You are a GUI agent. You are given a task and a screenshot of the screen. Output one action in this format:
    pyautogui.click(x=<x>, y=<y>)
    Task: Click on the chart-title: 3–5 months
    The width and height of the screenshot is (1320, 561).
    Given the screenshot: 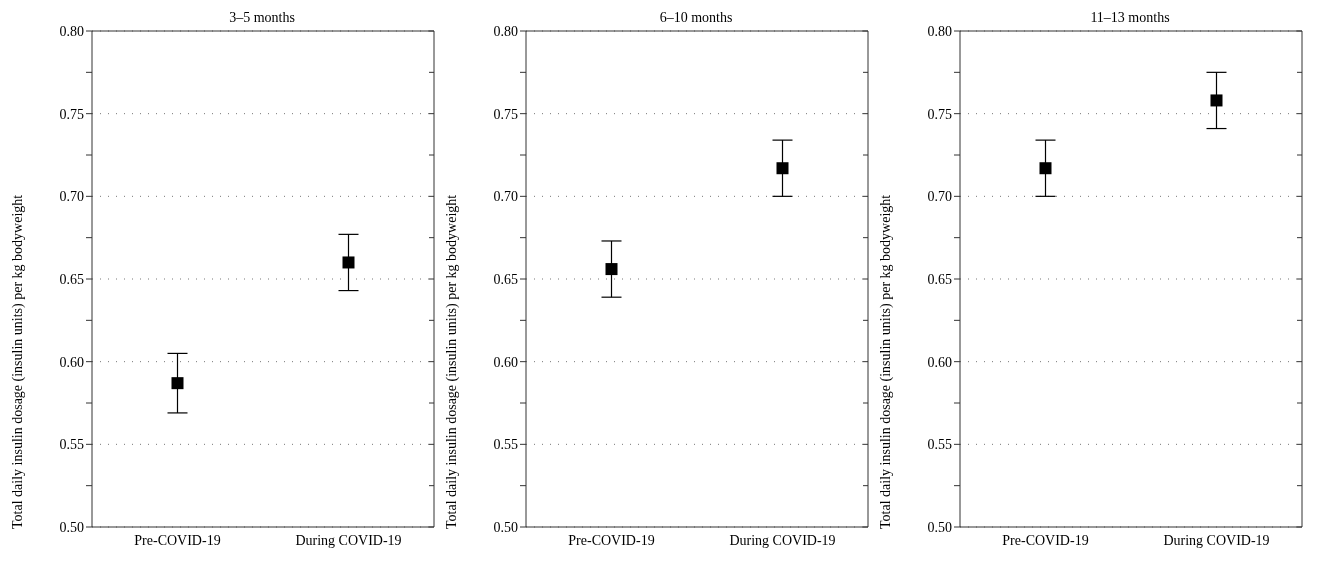 What is the action you would take?
    pyautogui.click(x=262, y=18)
    